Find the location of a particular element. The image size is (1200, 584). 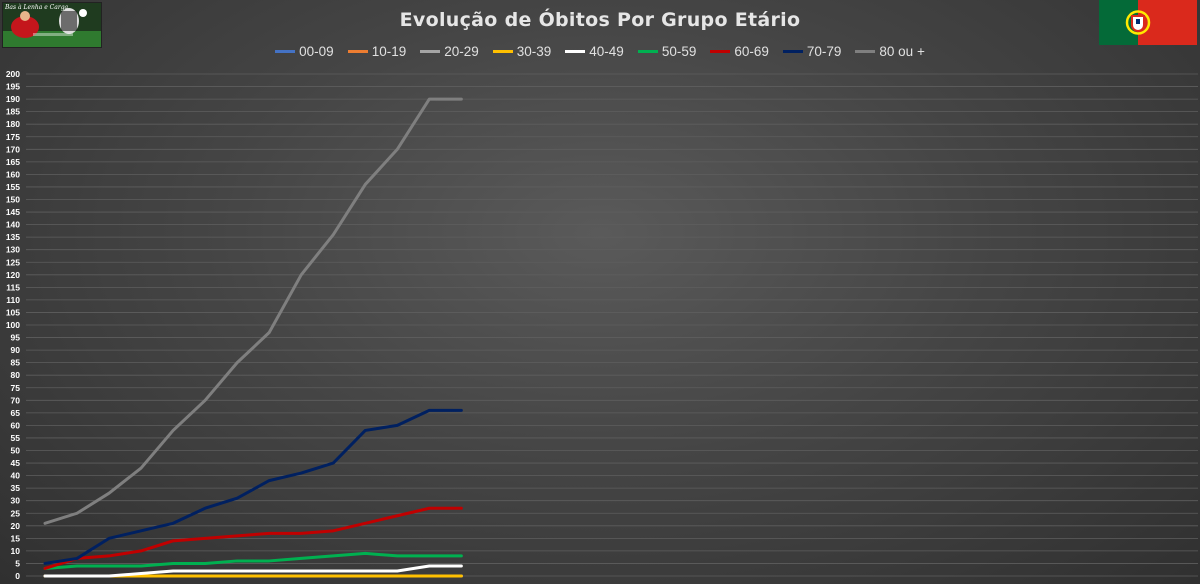

y-tick-label: 70 is located at coordinates (16, 400).